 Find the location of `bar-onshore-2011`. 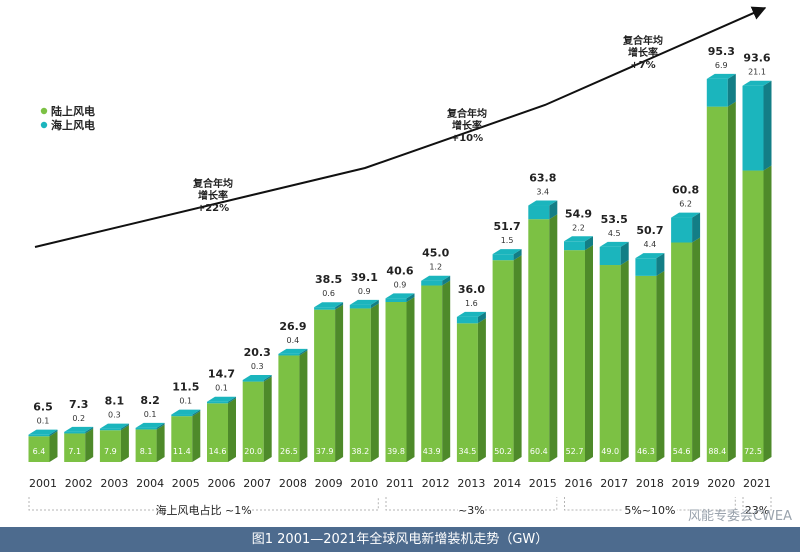

bar-onshore-2011 is located at coordinates (396, 382).